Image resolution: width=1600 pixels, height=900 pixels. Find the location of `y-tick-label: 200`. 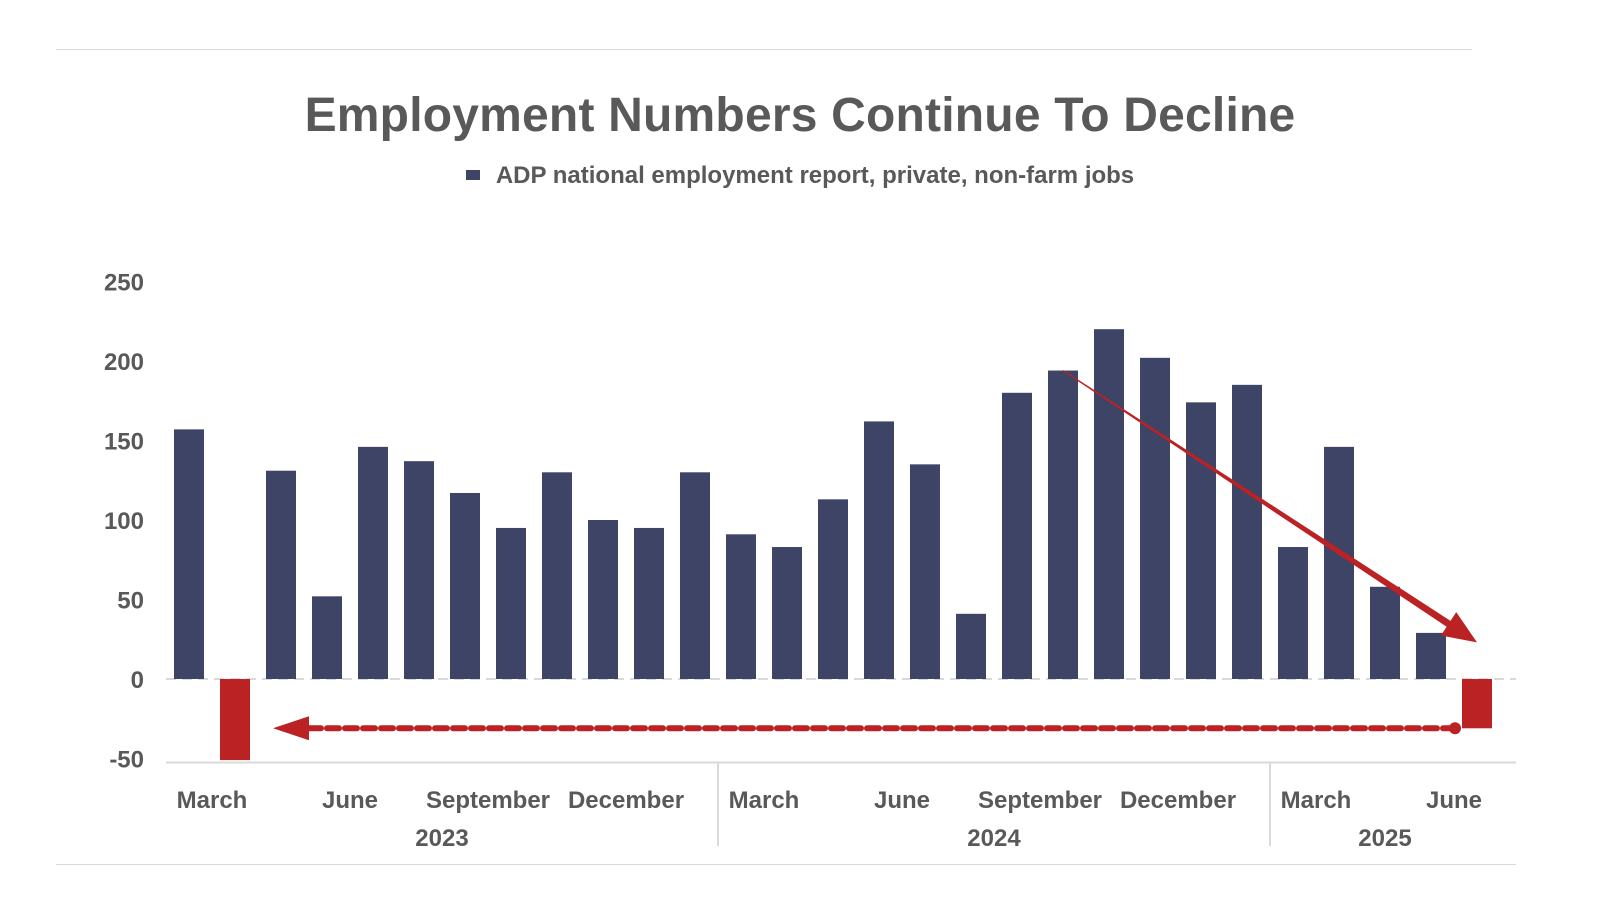

y-tick-label: 200 is located at coordinates (124, 362).